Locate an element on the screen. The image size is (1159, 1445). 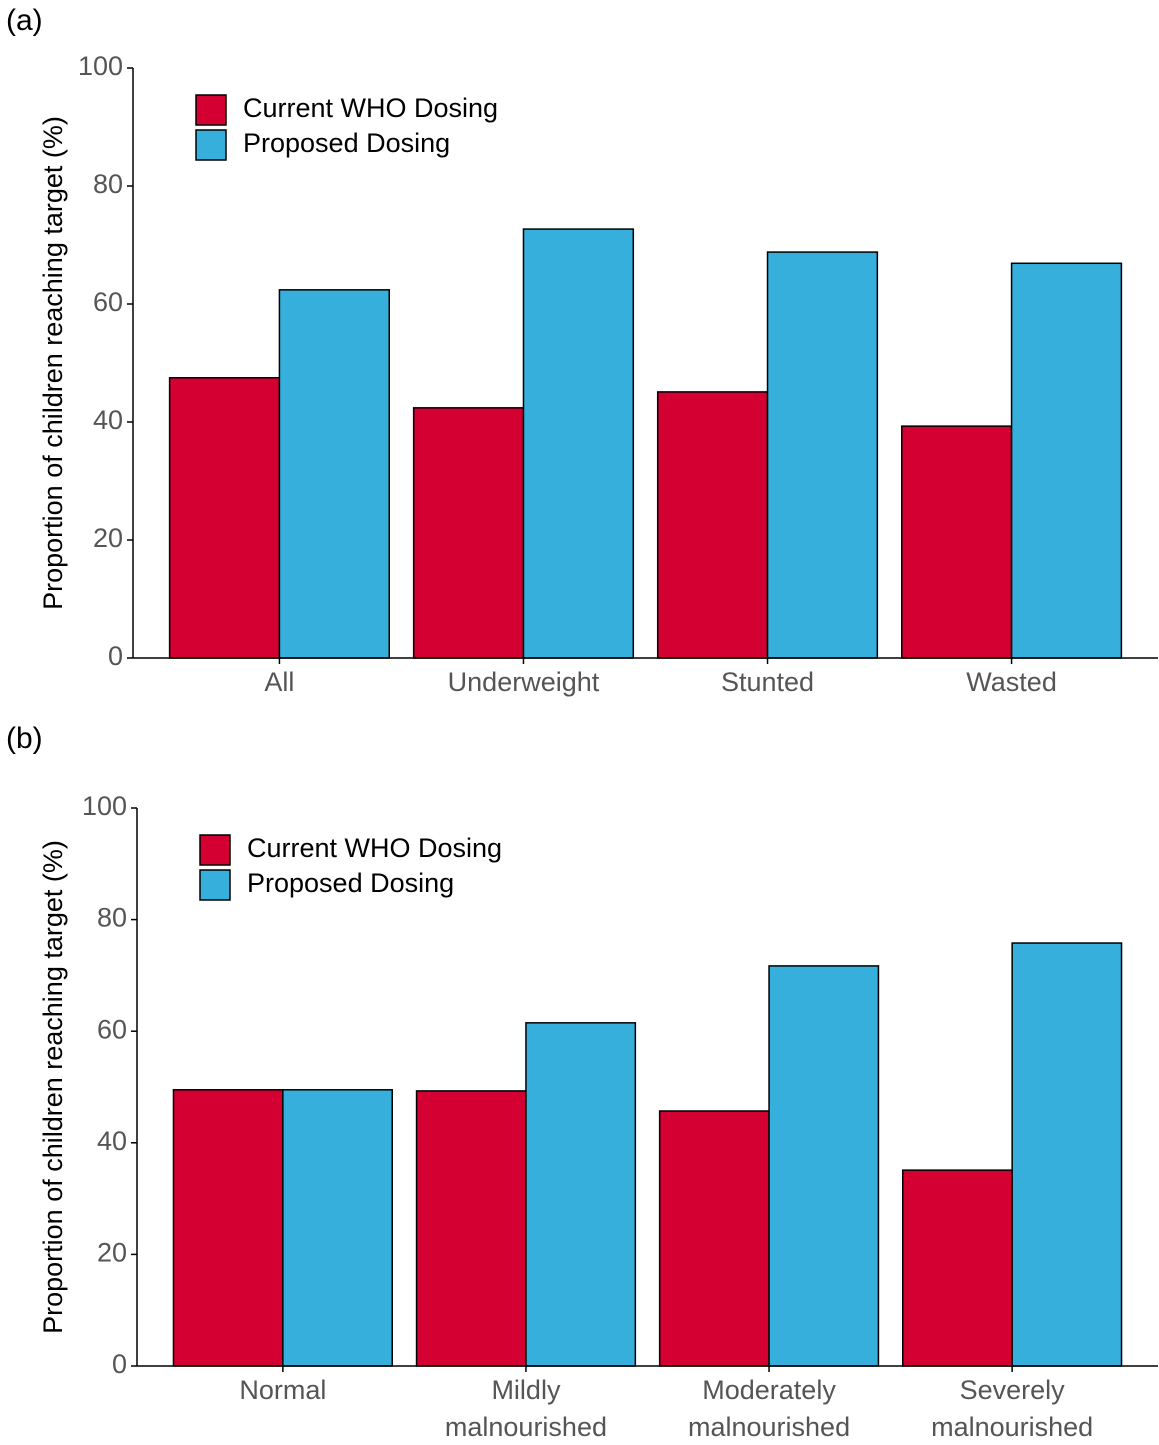
panel-label: (b) is located at coordinates (24, 738).